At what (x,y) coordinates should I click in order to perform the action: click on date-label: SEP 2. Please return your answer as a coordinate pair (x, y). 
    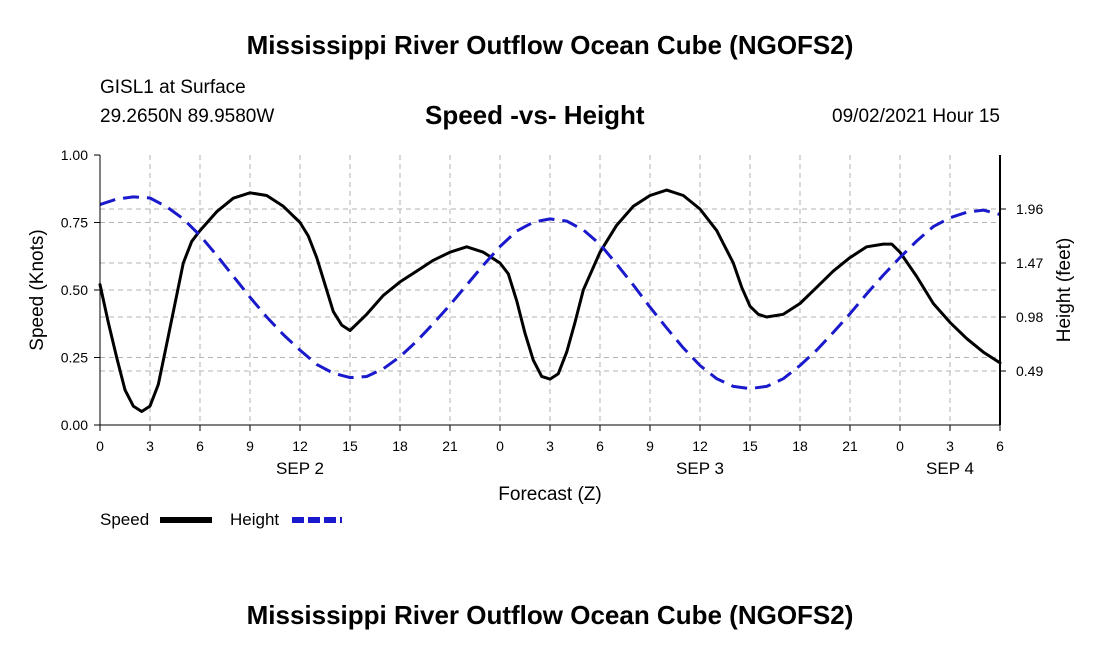
    Looking at the image, I should click on (300, 468).